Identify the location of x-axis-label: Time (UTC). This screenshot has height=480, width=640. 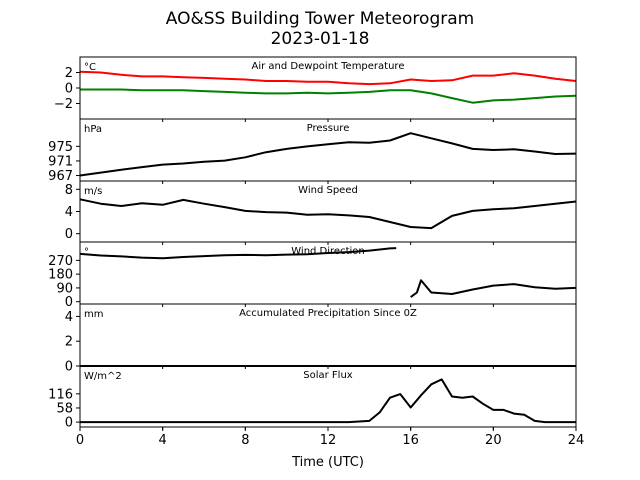
(327, 462).